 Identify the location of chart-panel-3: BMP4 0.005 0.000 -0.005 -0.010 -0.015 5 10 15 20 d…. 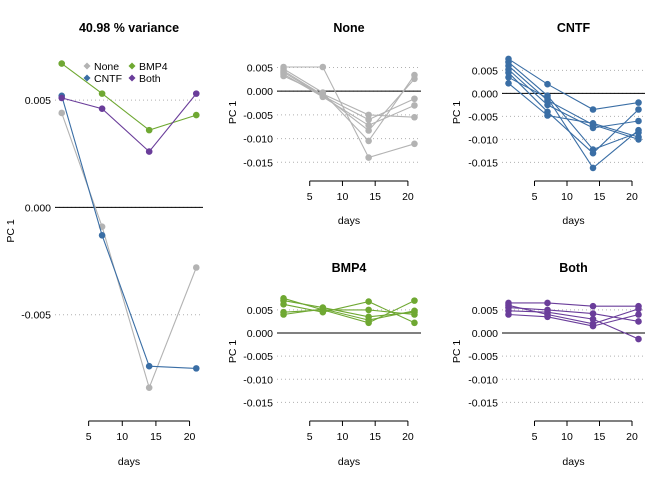
(324, 364).